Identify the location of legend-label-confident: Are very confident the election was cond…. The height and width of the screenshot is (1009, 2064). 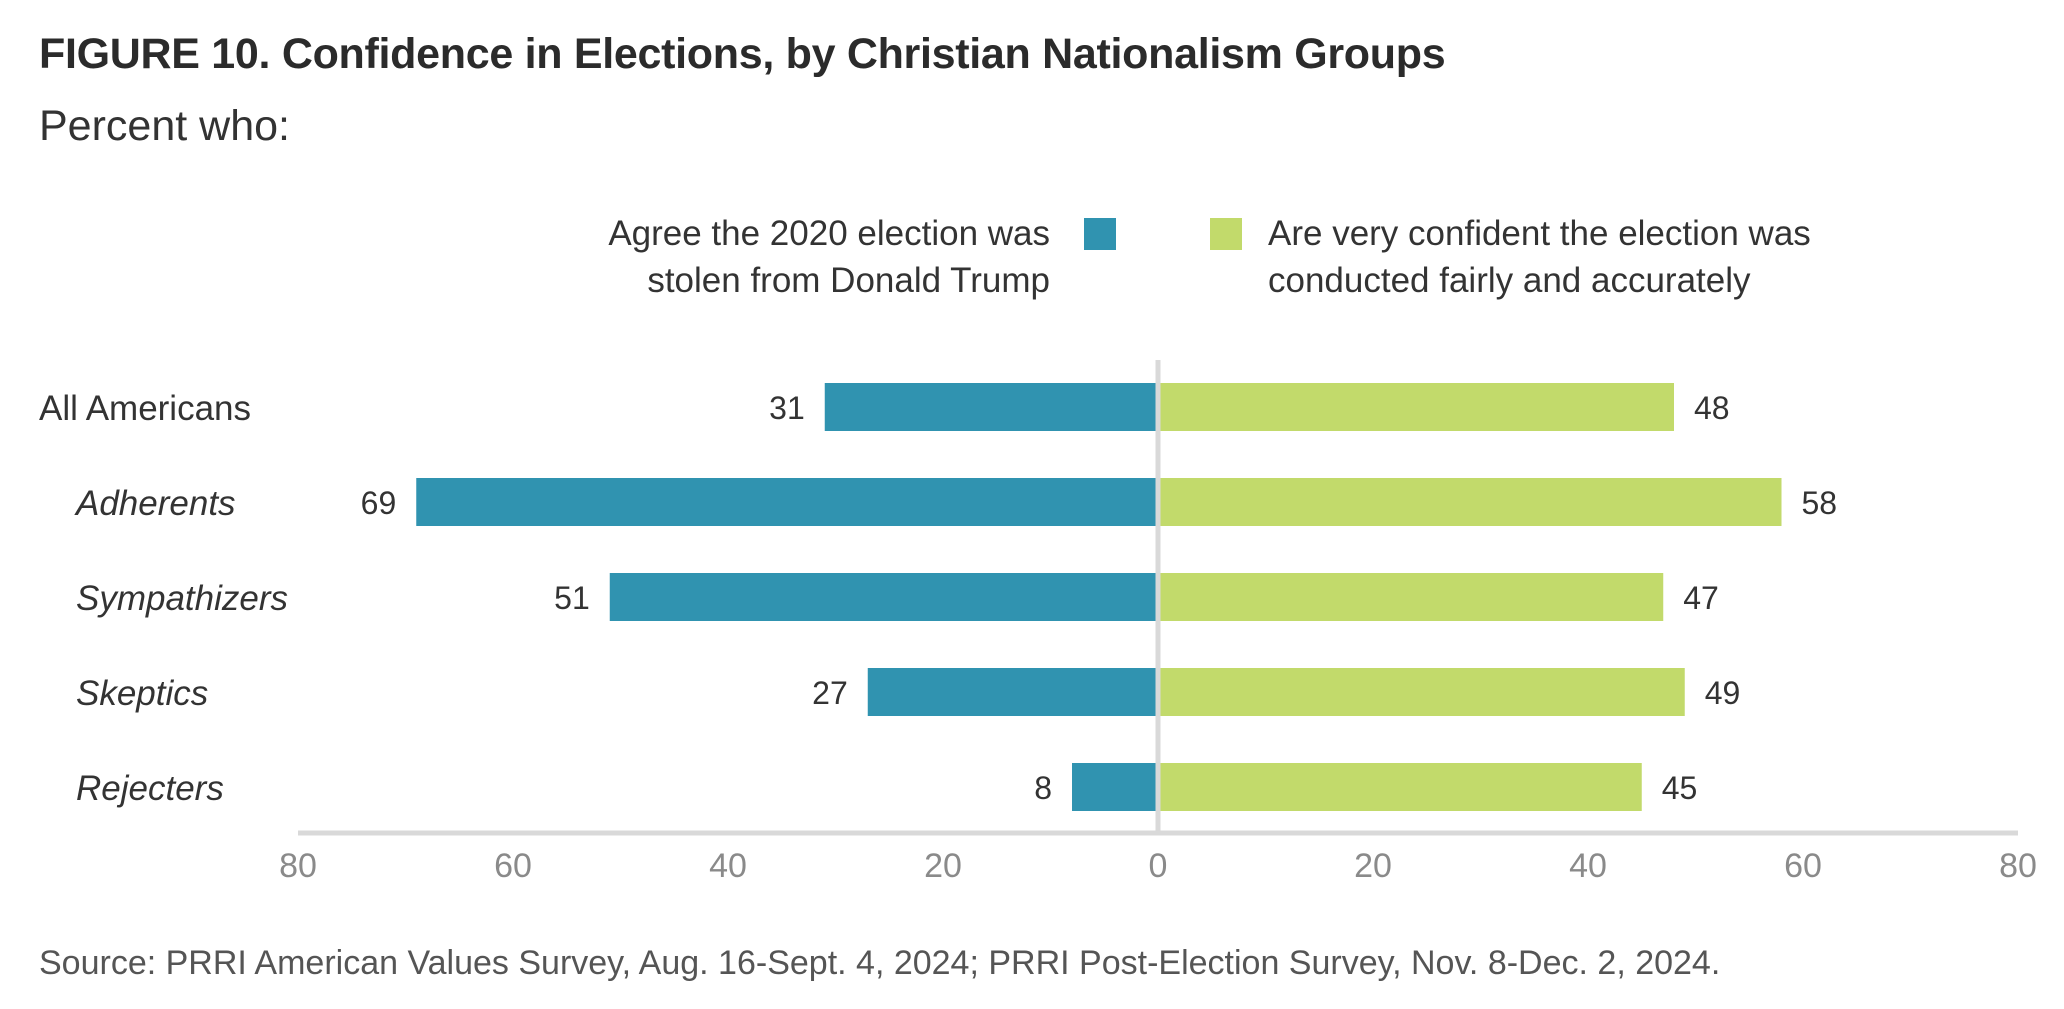
(1539, 257).